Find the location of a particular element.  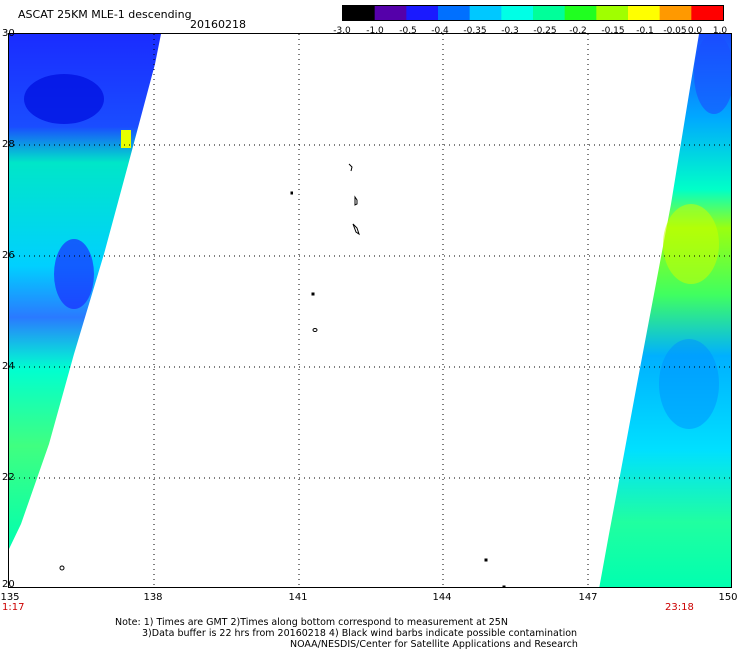

scale-label: -0.35 is located at coordinates (475, 31).